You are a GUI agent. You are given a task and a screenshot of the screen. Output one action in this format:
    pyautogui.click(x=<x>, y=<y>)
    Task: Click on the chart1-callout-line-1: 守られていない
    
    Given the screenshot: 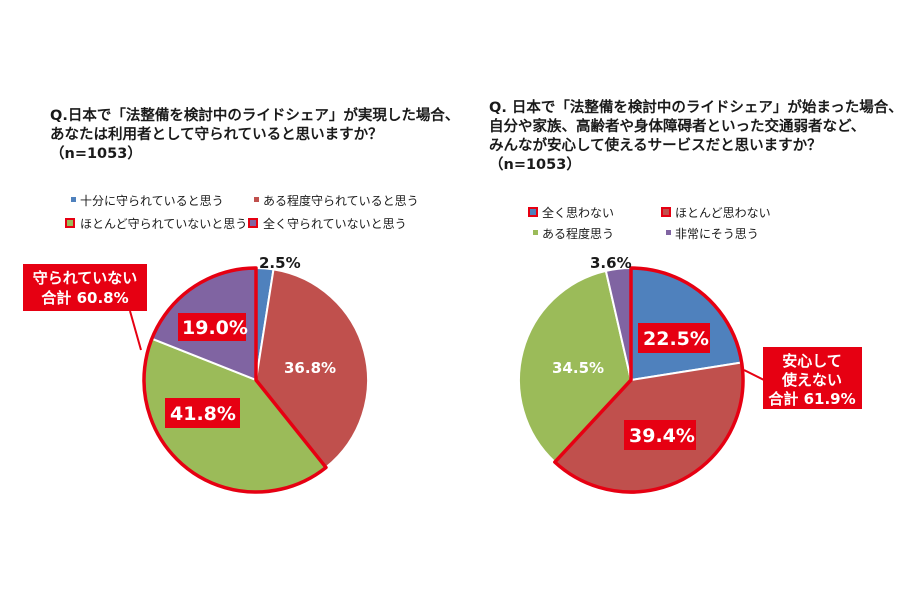 What is the action you would take?
    pyautogui.click(x=85, y=278)
    